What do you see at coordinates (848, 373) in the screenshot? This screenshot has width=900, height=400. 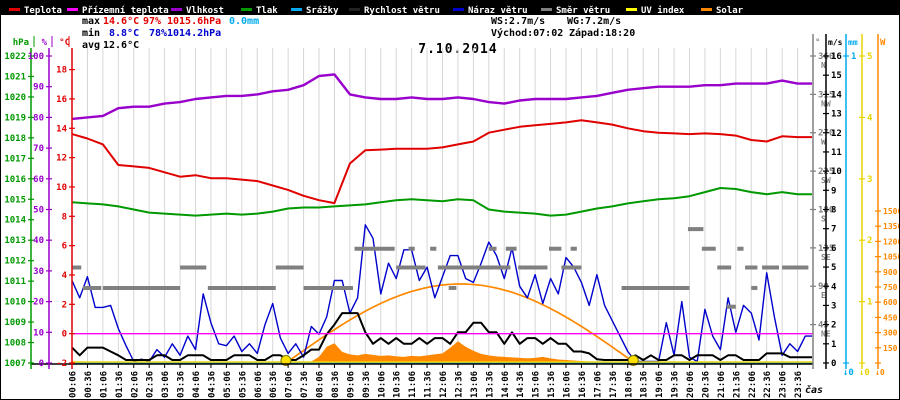 I see `rain-zero-label: ↓0` at bounding box center [848, 373].